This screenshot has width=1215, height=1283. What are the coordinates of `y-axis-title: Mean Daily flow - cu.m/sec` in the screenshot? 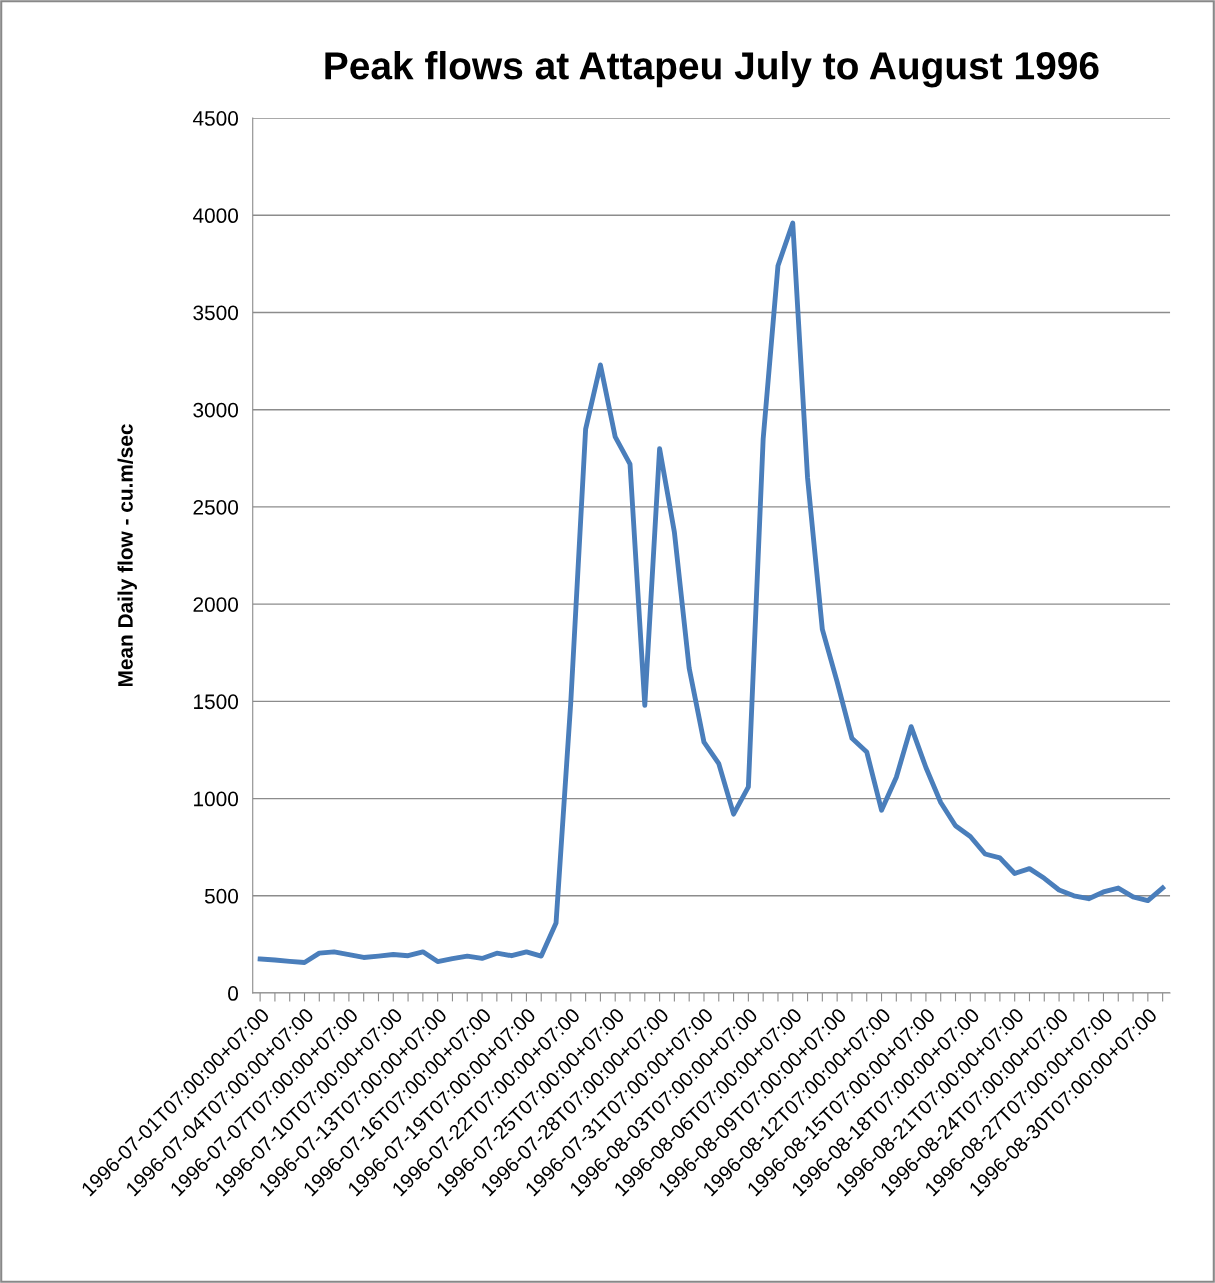 It's located at (127, 555).